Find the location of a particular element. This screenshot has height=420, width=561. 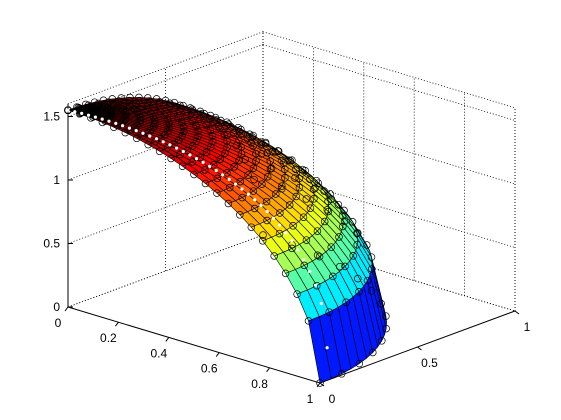

x-tick-label: 0.8 is located at coordinates (259, 384).